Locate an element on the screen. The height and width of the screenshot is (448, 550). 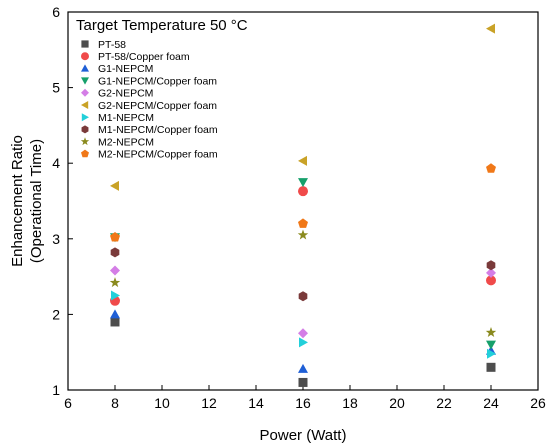
x-tick-label: 16 is located at coordinates (303, 403).